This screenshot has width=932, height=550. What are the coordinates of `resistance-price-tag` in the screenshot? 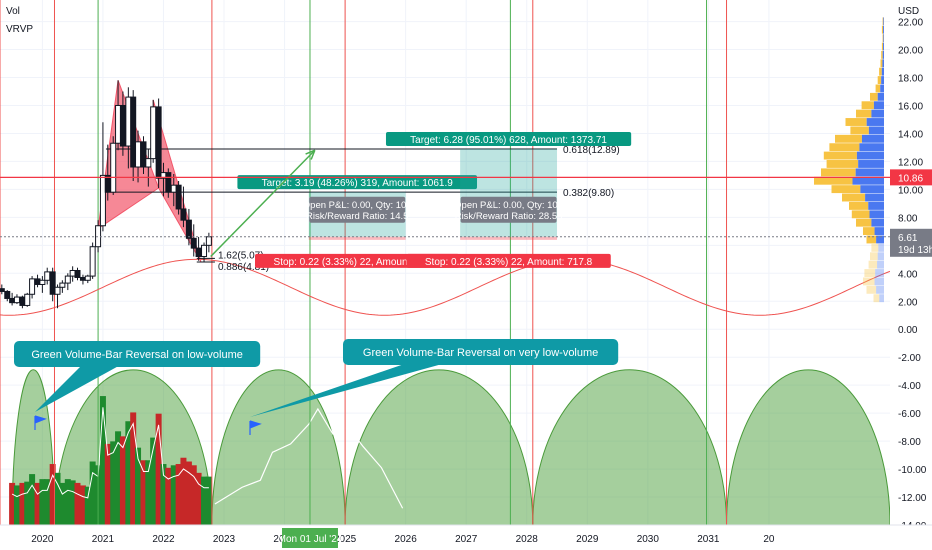 It's located at (911, 177).